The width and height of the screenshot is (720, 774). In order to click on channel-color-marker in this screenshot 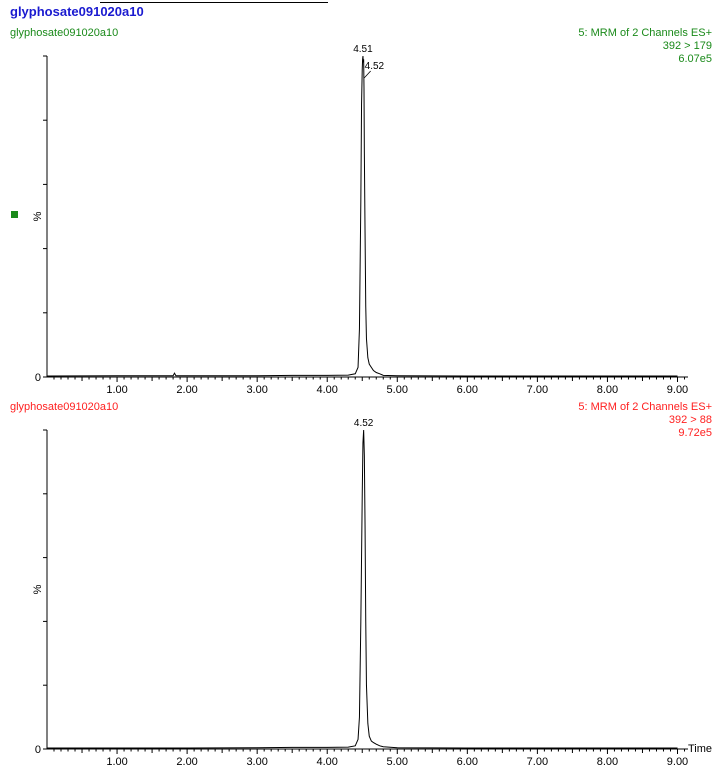, I will do `click(14, 214)`.